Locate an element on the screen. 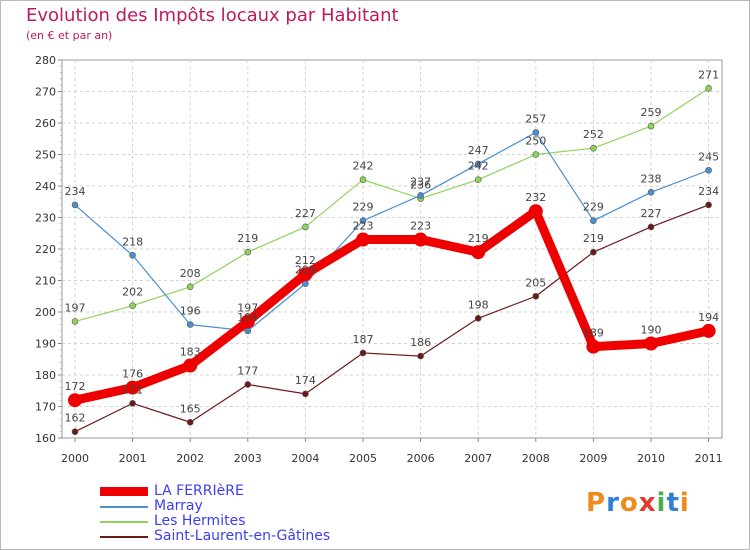 Image resolution: width=750 pixels, height=550 pixels. data-label: 197 is located at coordinates (75, 307).